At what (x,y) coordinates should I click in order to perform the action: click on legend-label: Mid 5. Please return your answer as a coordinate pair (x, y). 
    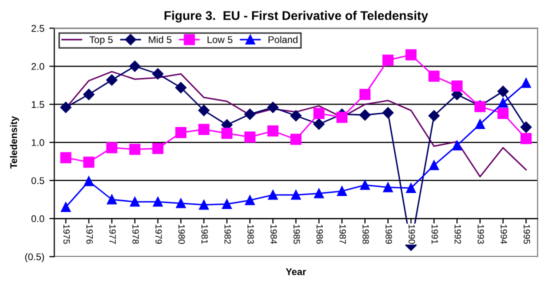
    Looking at the image, I should click on (160, 40).